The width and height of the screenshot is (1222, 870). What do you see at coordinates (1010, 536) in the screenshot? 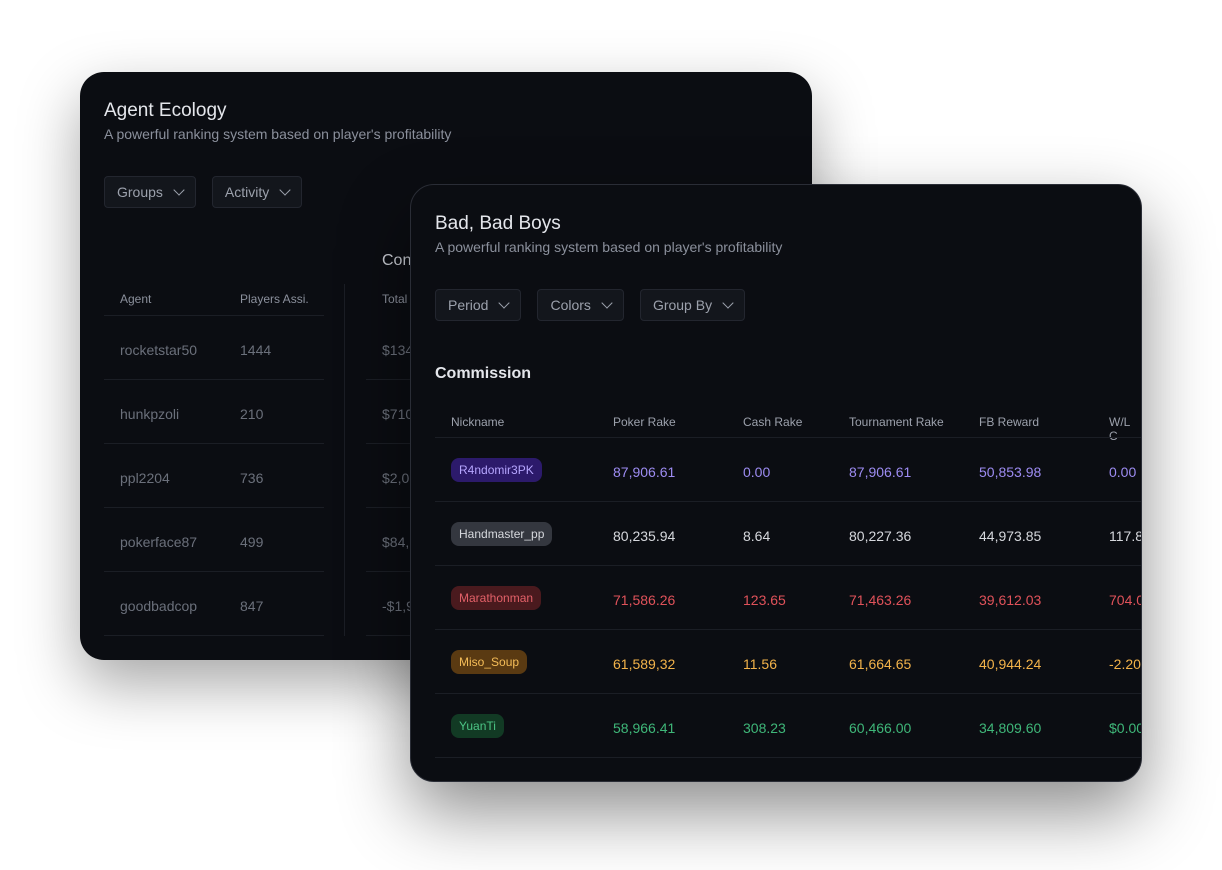
I see `fb-reward-value: 44,973.85` at bounding box center [1010, 536].